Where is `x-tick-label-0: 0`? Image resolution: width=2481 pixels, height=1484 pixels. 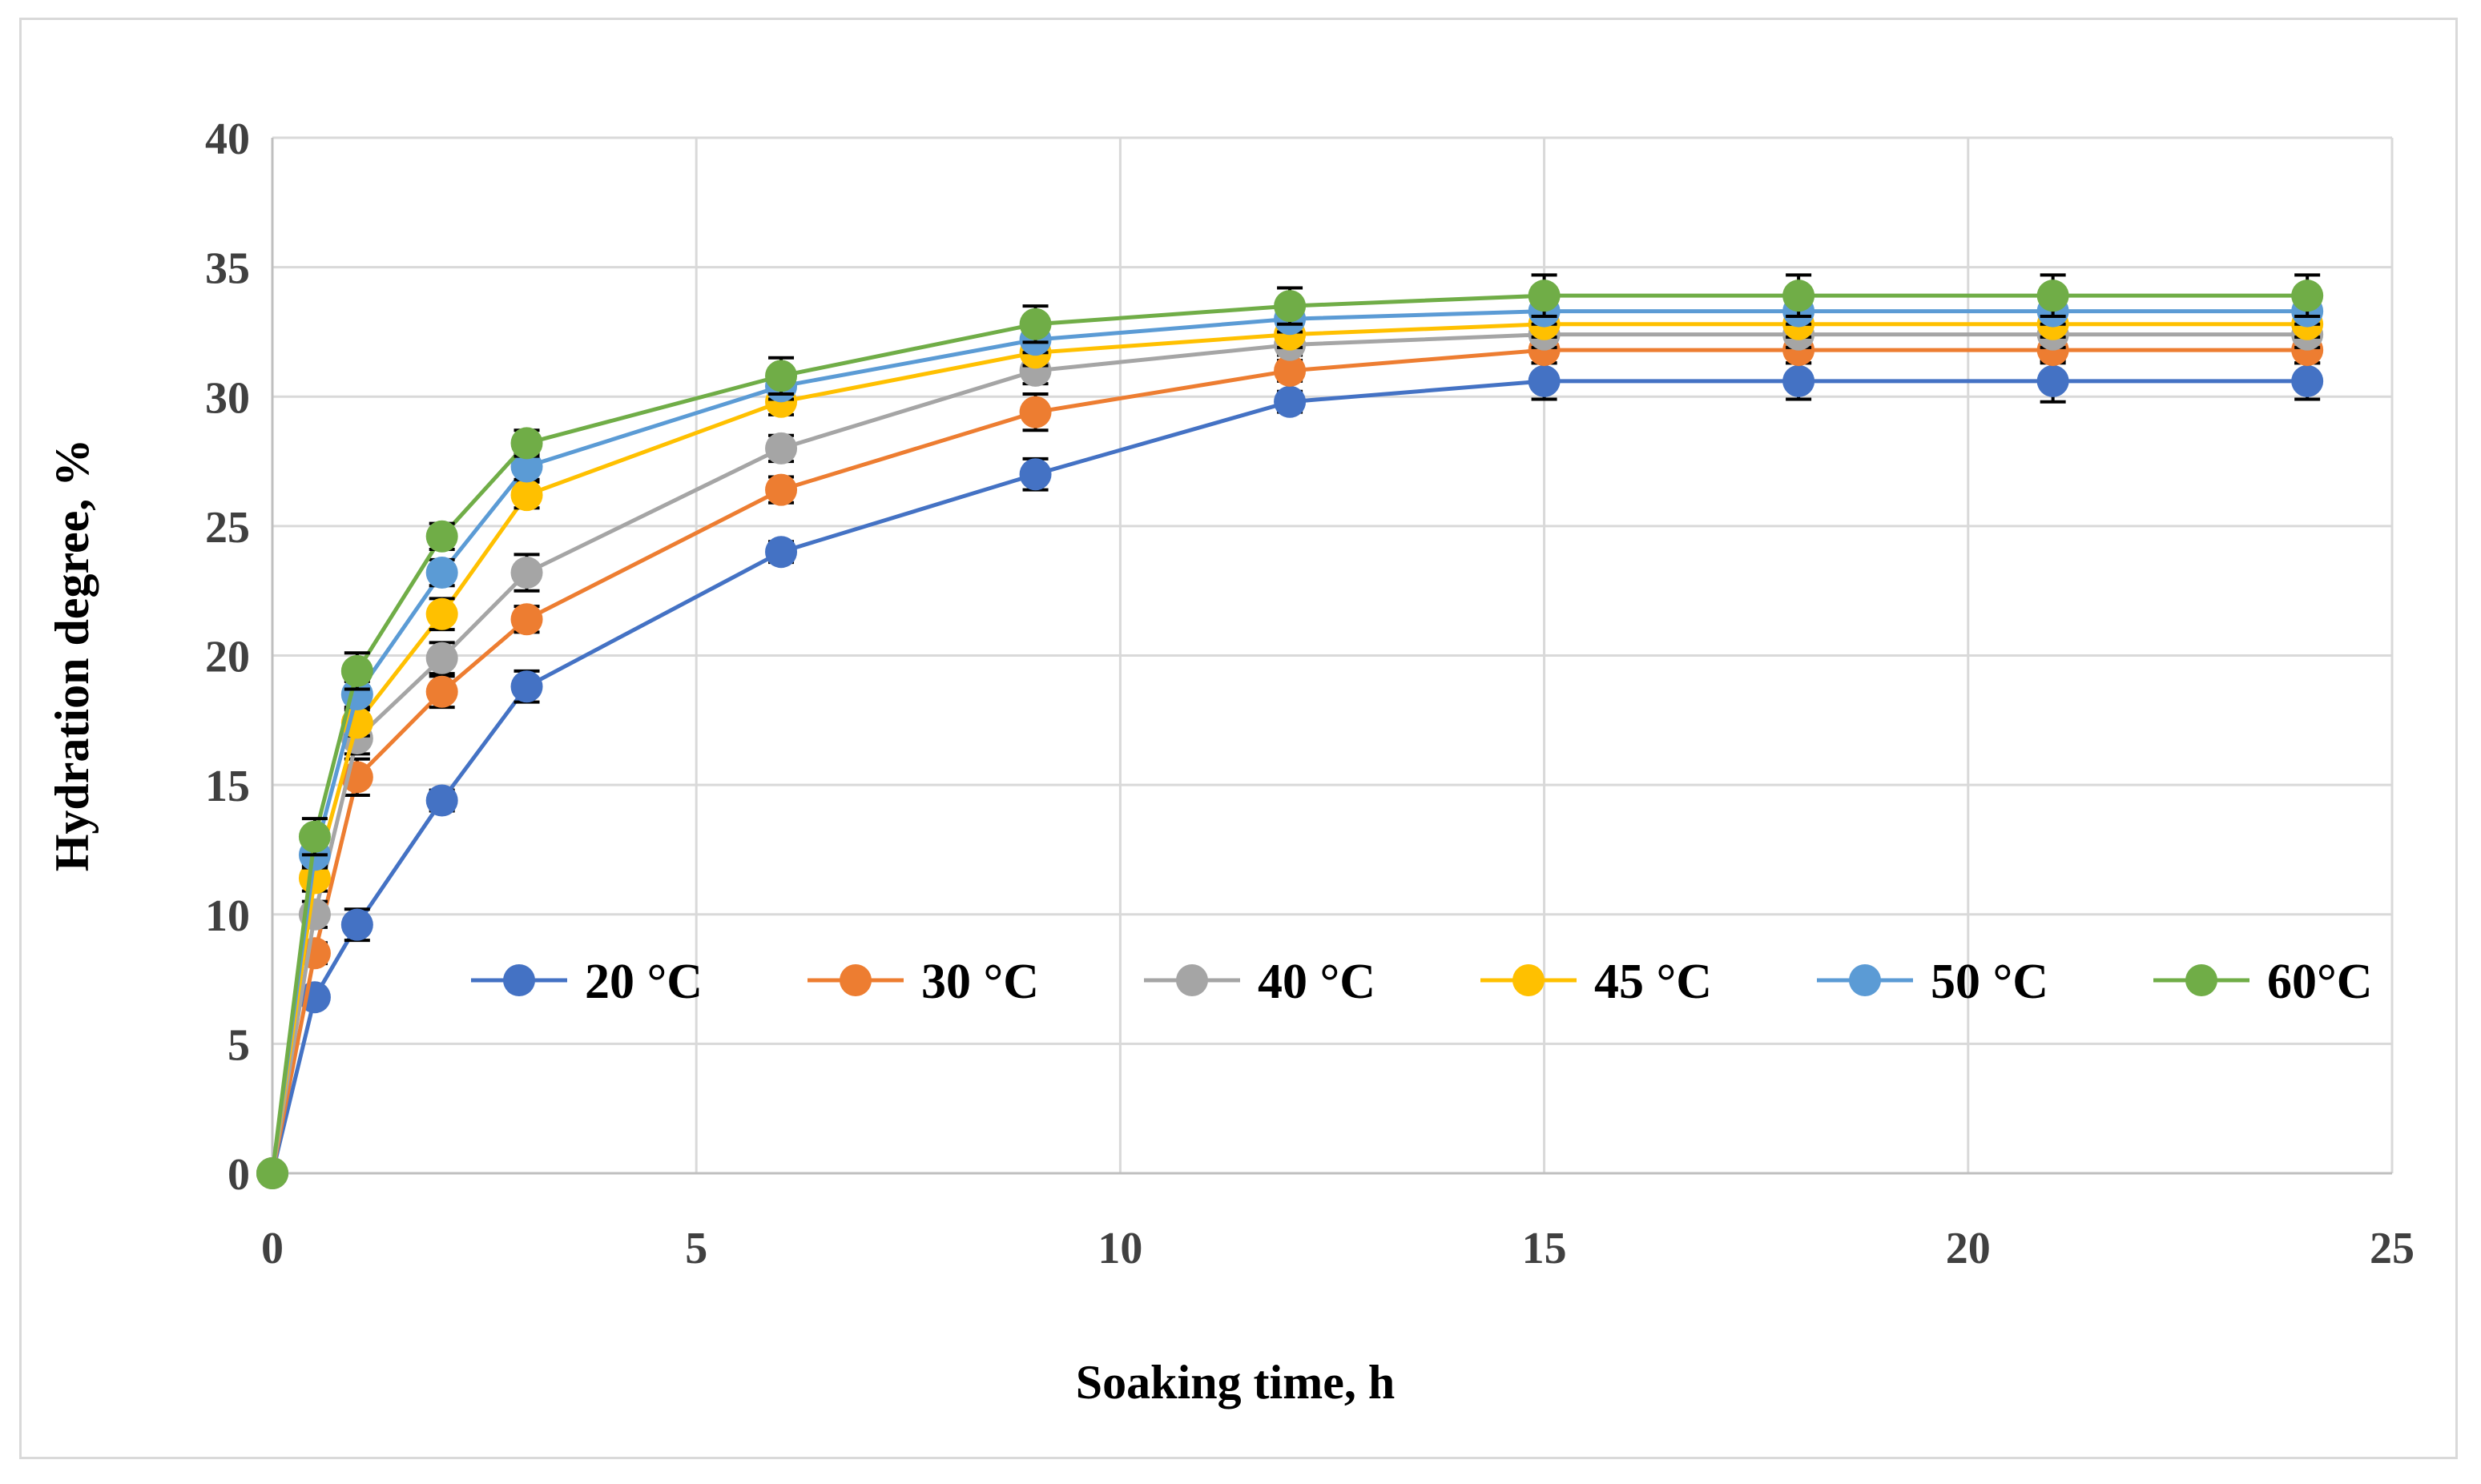
x-tick-label-0: 0 is located at coordinates (272, 1248).